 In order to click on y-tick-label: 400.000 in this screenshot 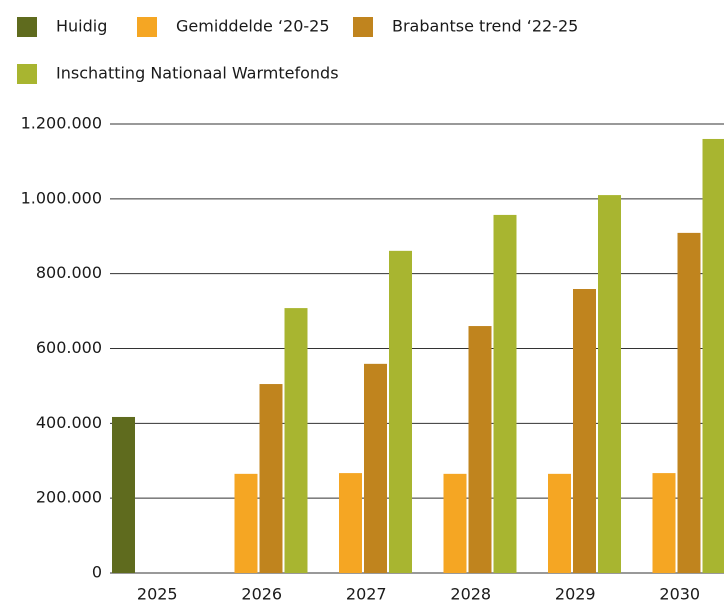, I will do `click(69, 422)`.